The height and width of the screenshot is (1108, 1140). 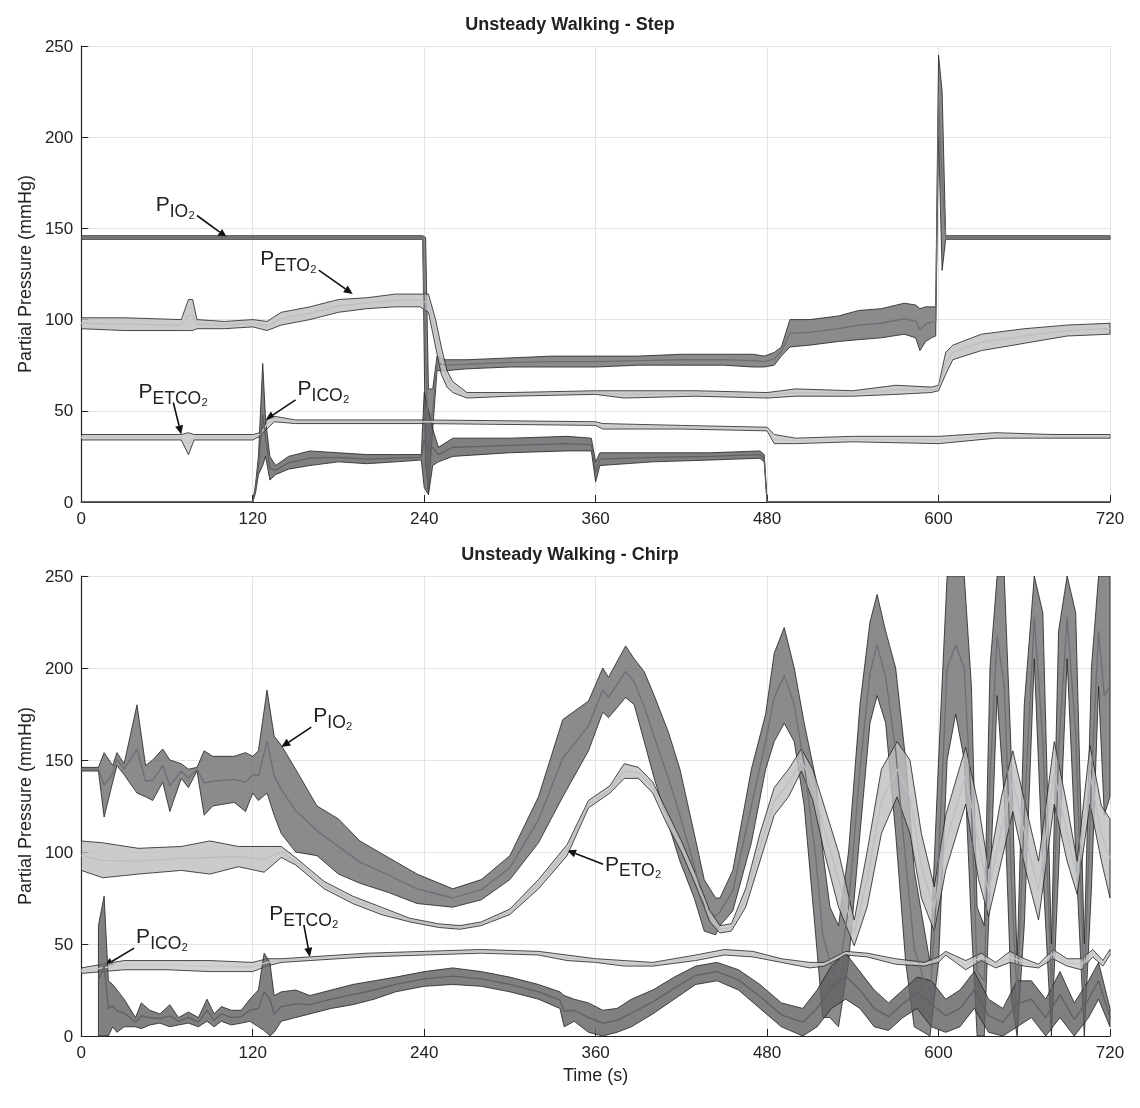 I want to click on chart-title: Unsteady Walking - Chirp, so click(x=570, y=554).